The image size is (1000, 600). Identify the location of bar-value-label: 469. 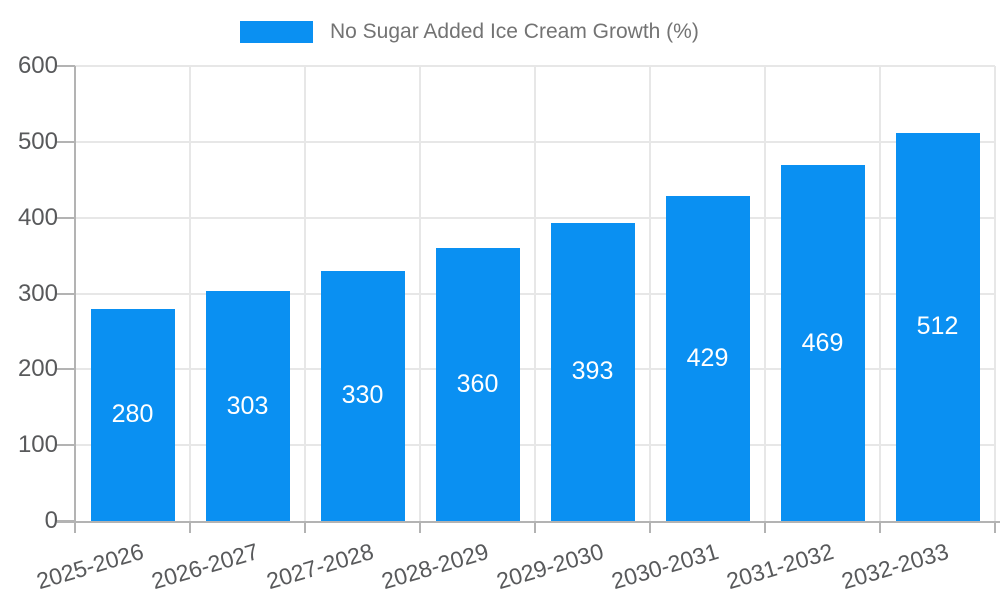
(822, 342).